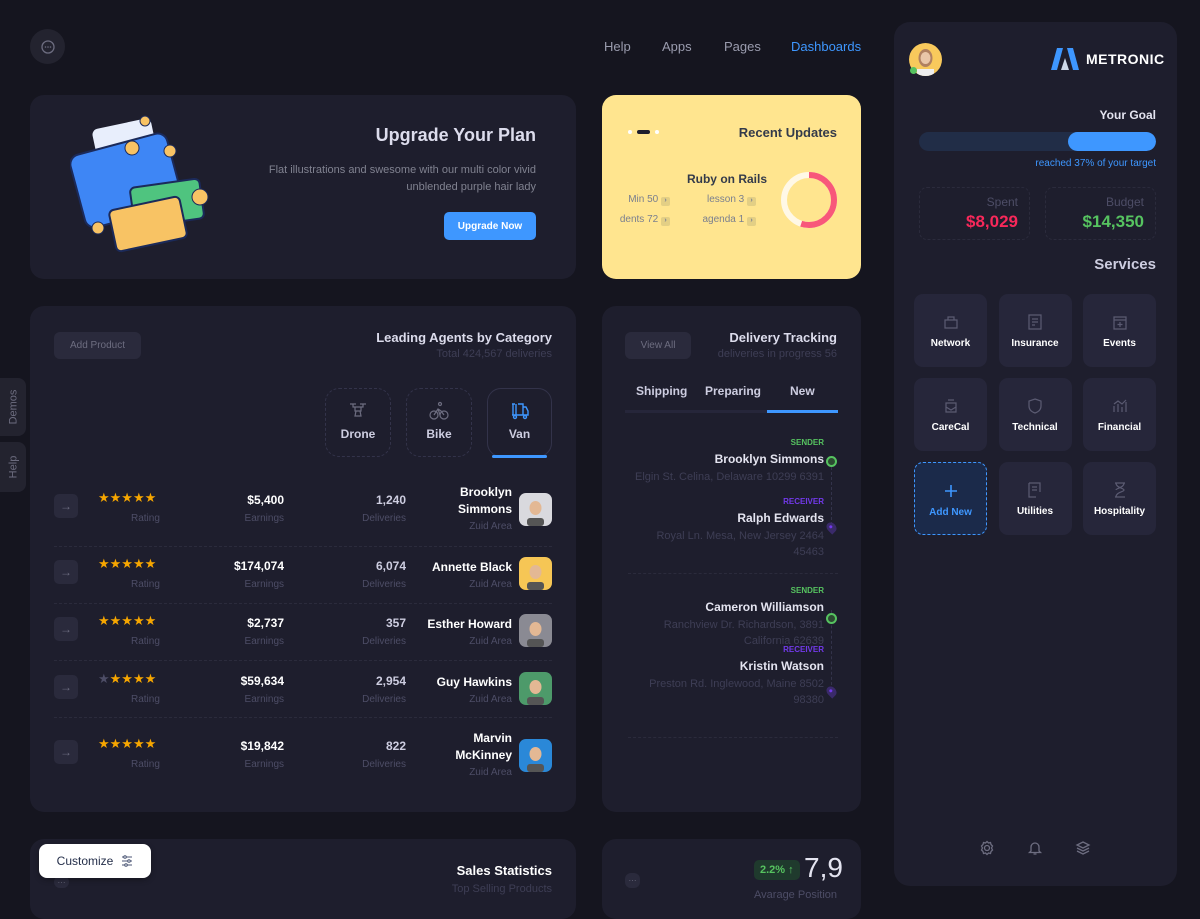 The image size is (1200, 919). Describe the element at coordinates (1119, 405) in the screenshot. I see `financial-icon` at that location.